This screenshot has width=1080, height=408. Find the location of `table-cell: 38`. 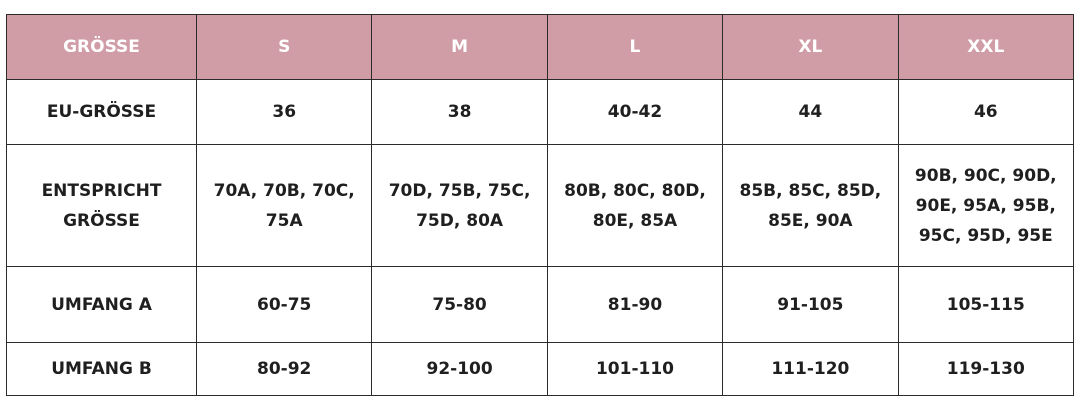

table-cell: 38 is located at coordinates (459, 112).